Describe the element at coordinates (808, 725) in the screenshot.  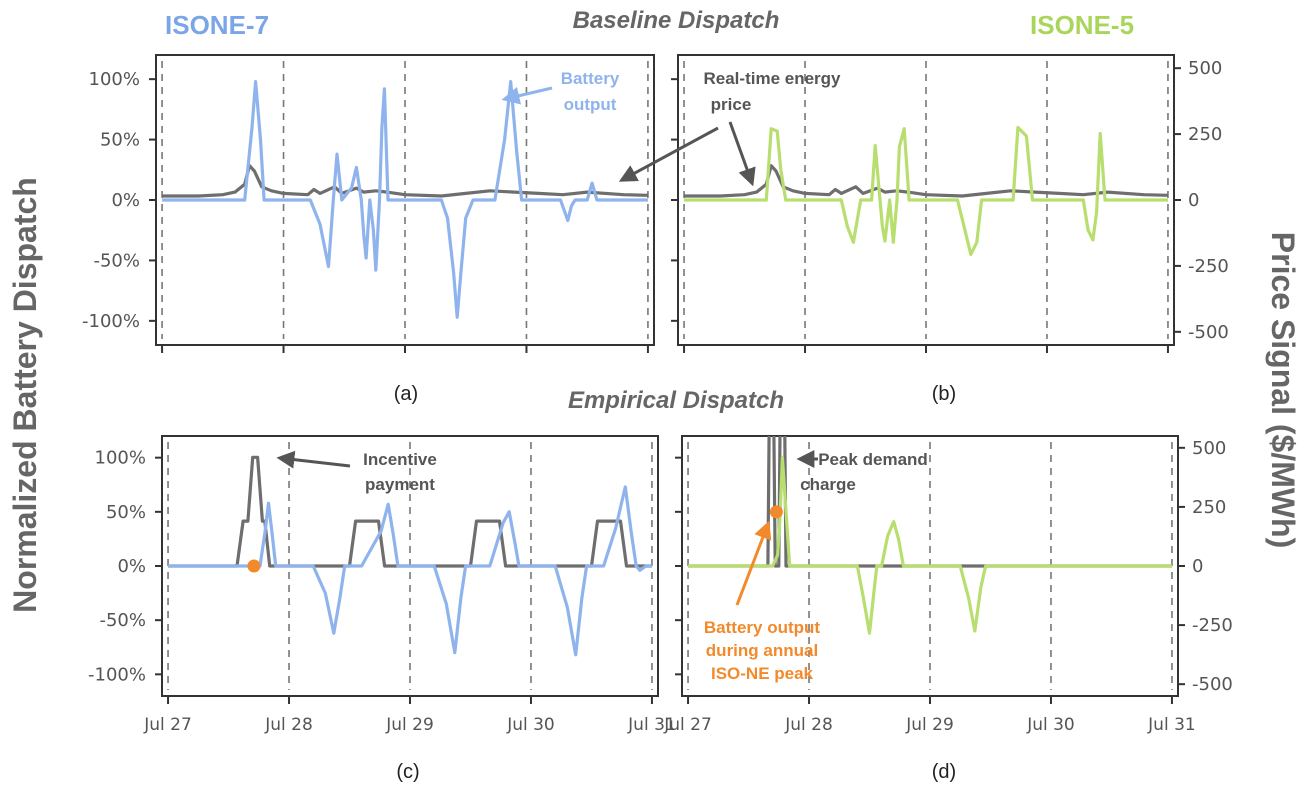
I see `panel-d-date-label: Jul 28` at that location.